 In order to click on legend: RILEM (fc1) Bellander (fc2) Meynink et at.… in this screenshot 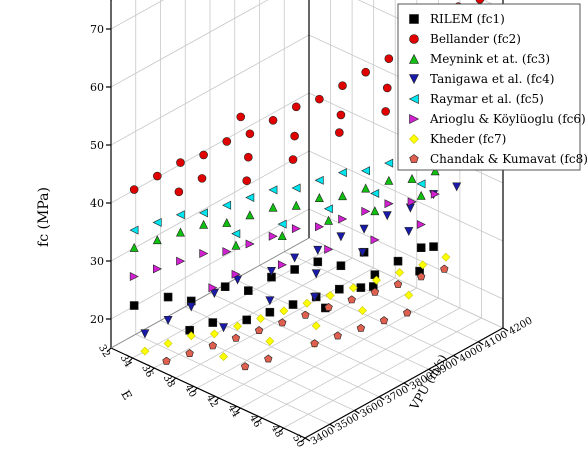, I will do `click(492, 87)`.